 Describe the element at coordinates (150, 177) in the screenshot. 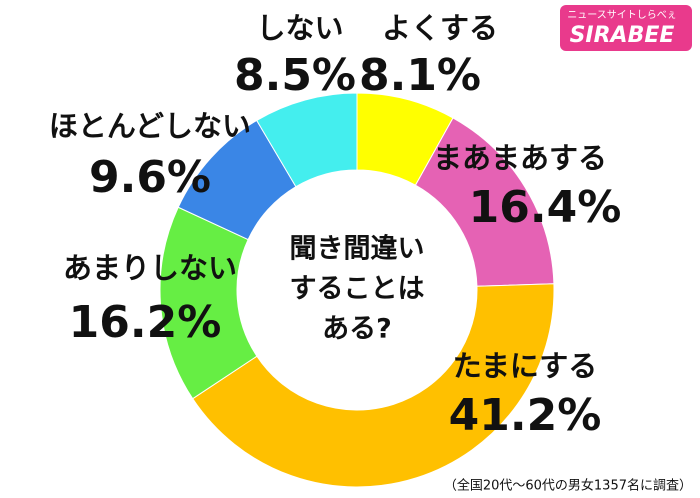

I see `value-label: 9.6%` at that location.